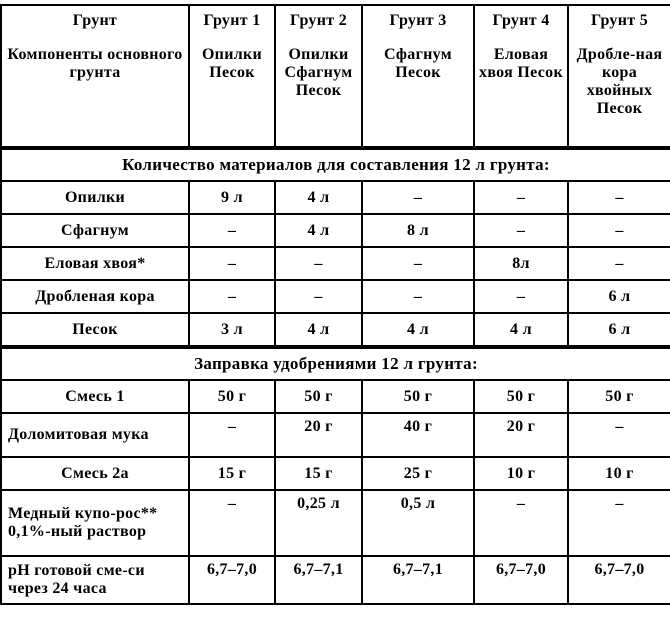 The image size is (670, 618). I want to click on table-cell: 0,5 л, so click(418, 523).